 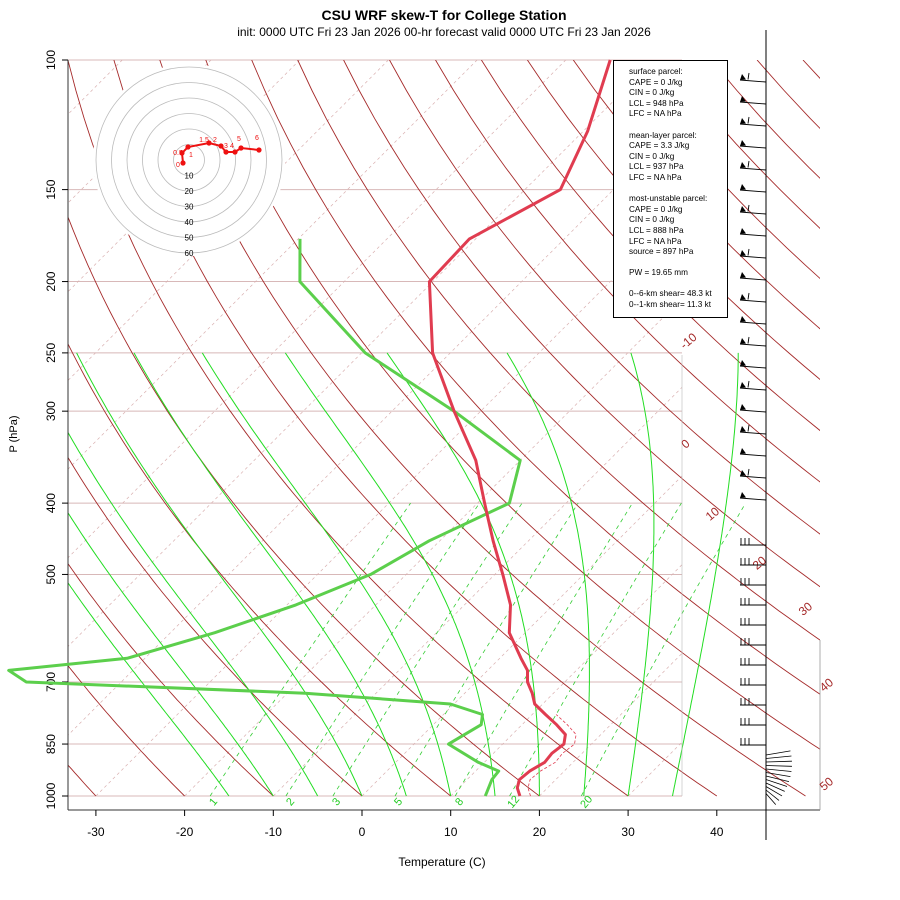 What do you see at coordinates (232, 146) in the screenshot?
I see `hodograph-point-label: 4` at bounding box center [232, 146].